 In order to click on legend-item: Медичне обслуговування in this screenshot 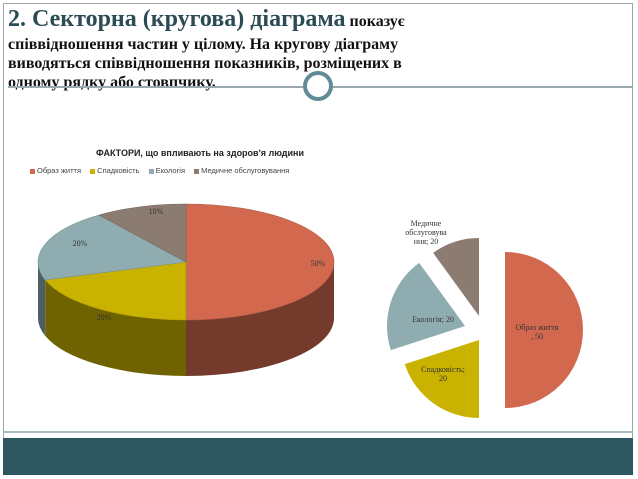, I will do `click(241, 170)`.